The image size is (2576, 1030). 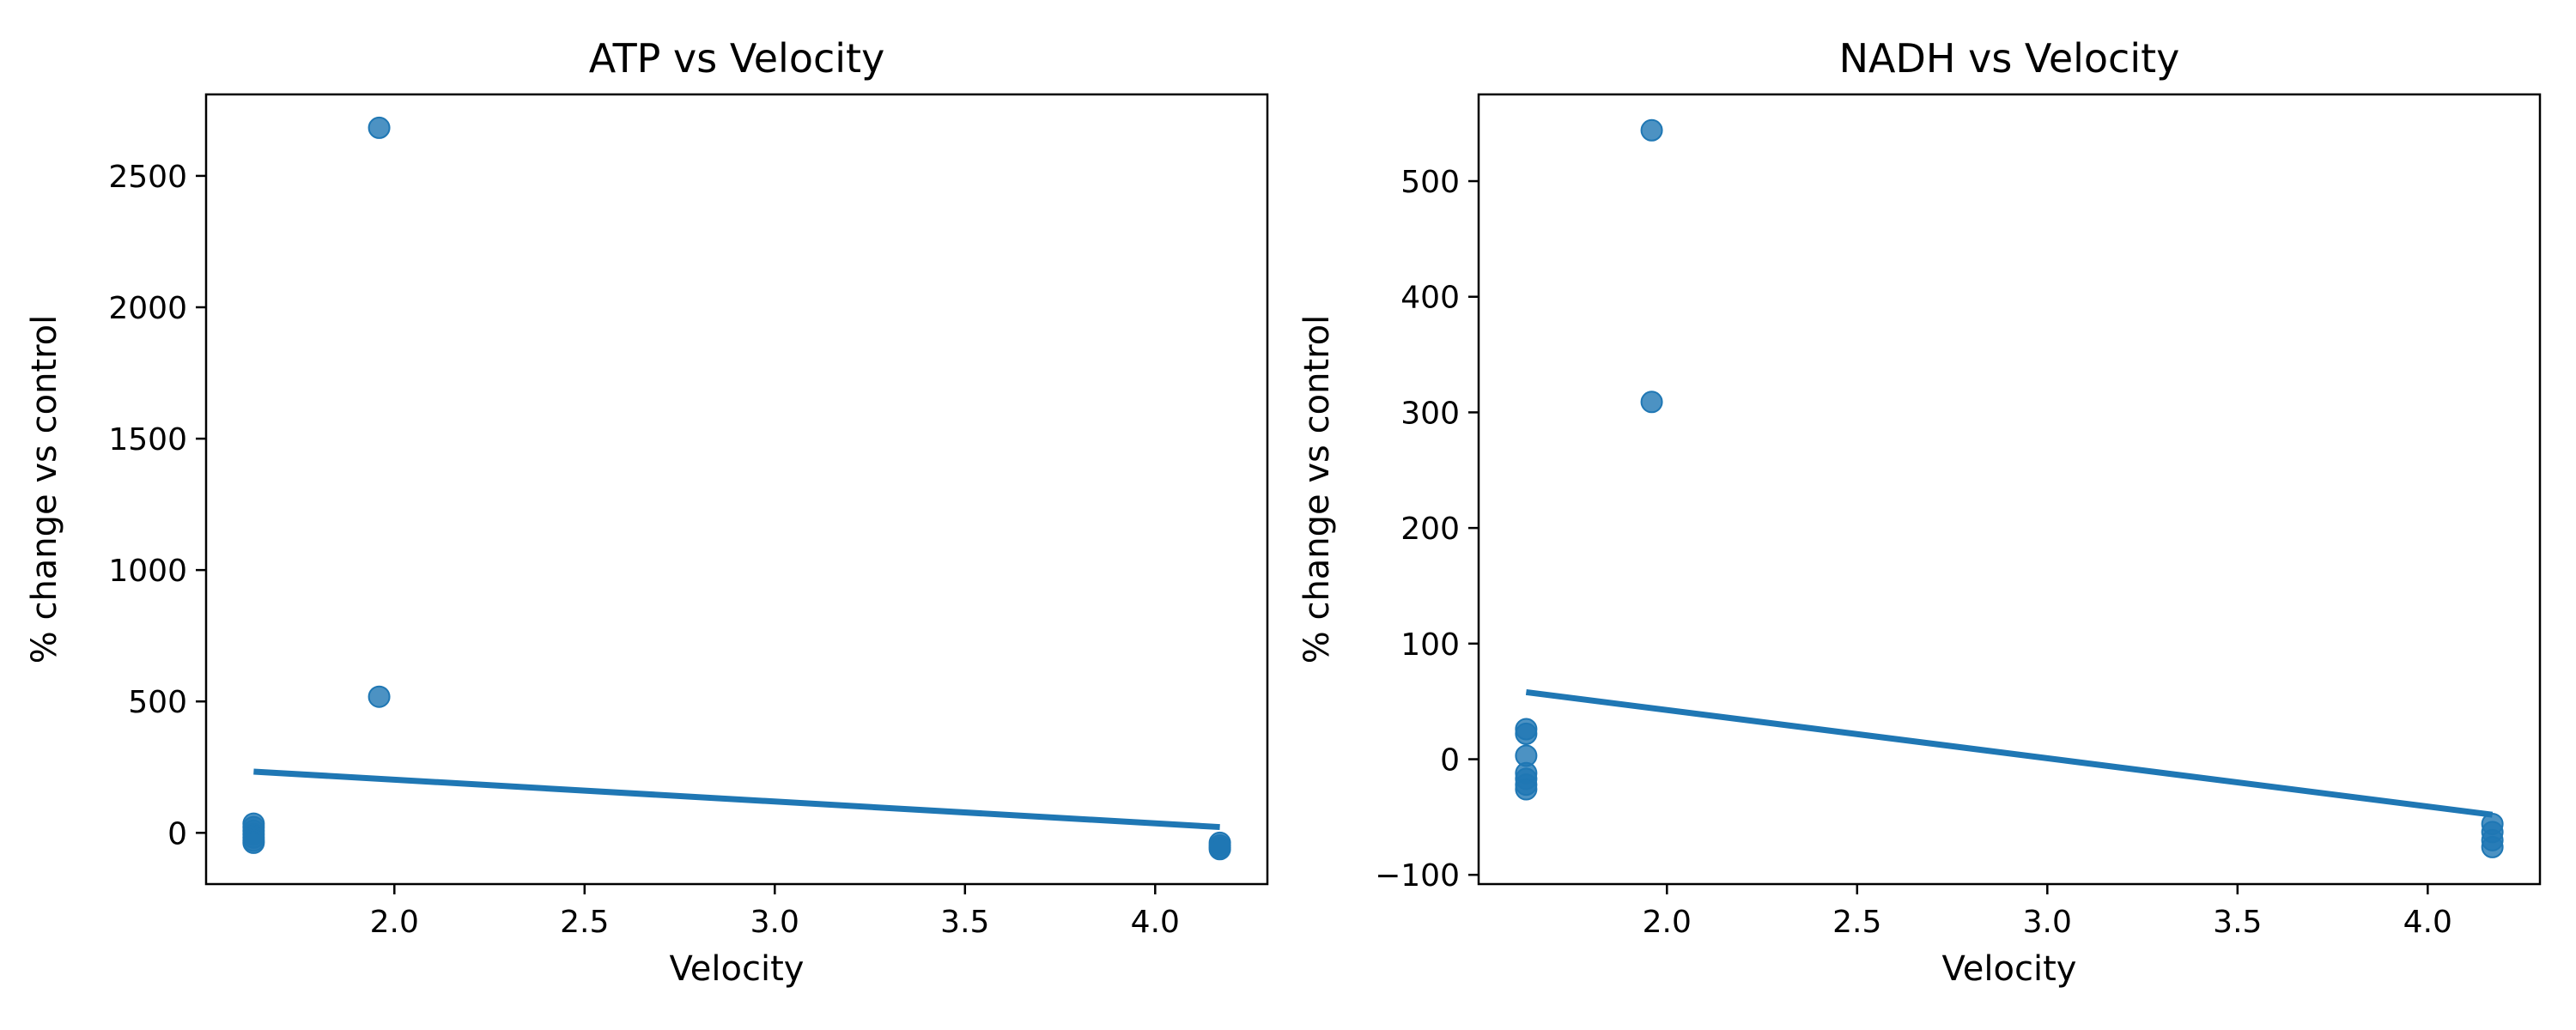 I want to click on nadh-chart-title: NADH vs Velocity, so click(x=2010, y=58).